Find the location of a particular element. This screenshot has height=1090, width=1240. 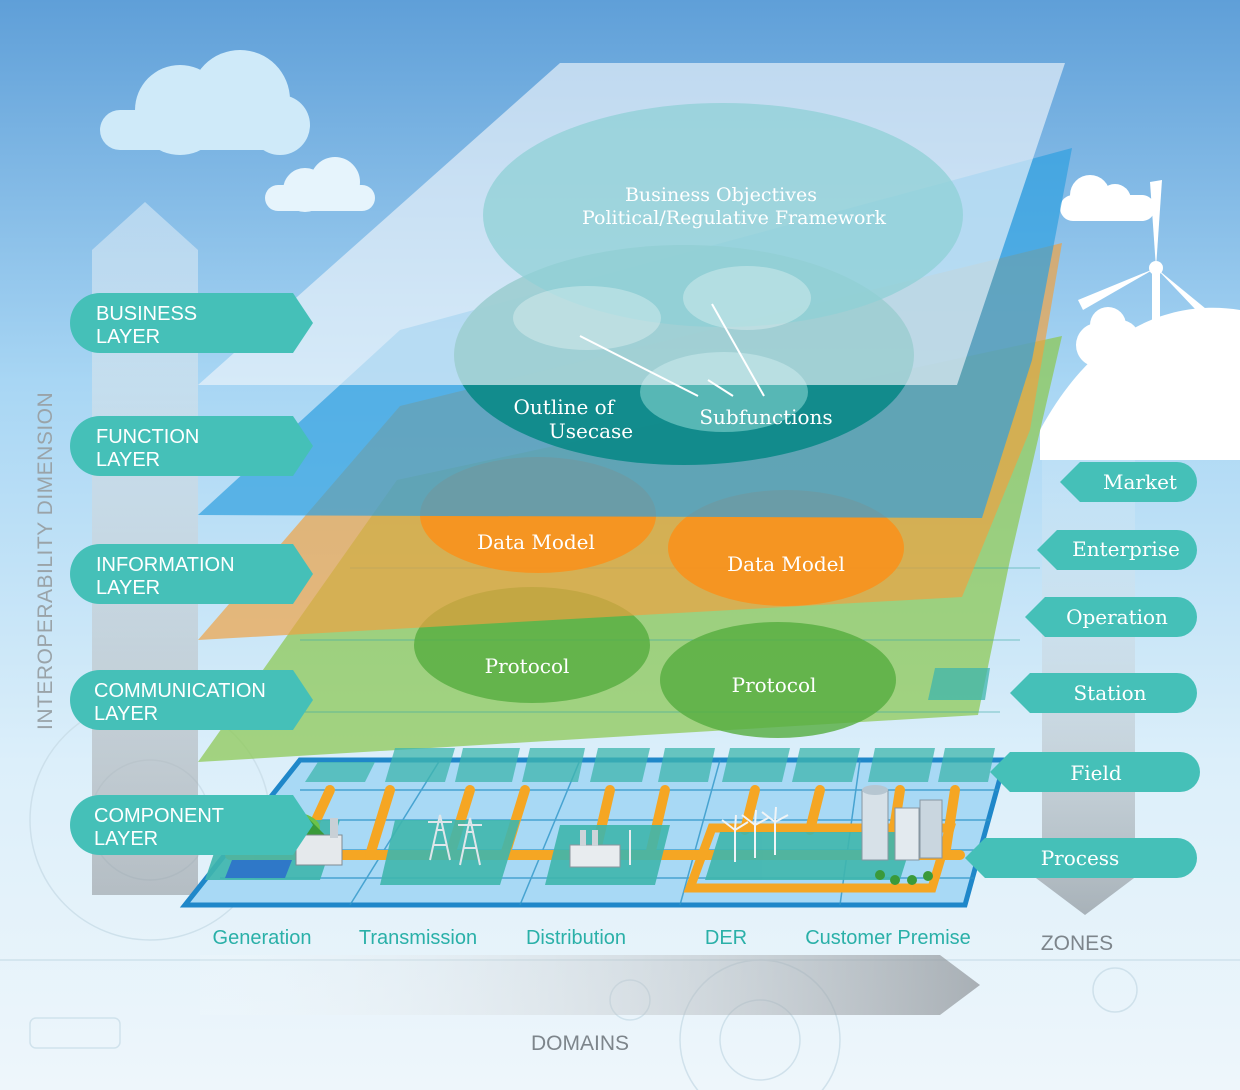

protocol-right-label: Protocol is located at coordinates (774, 685).